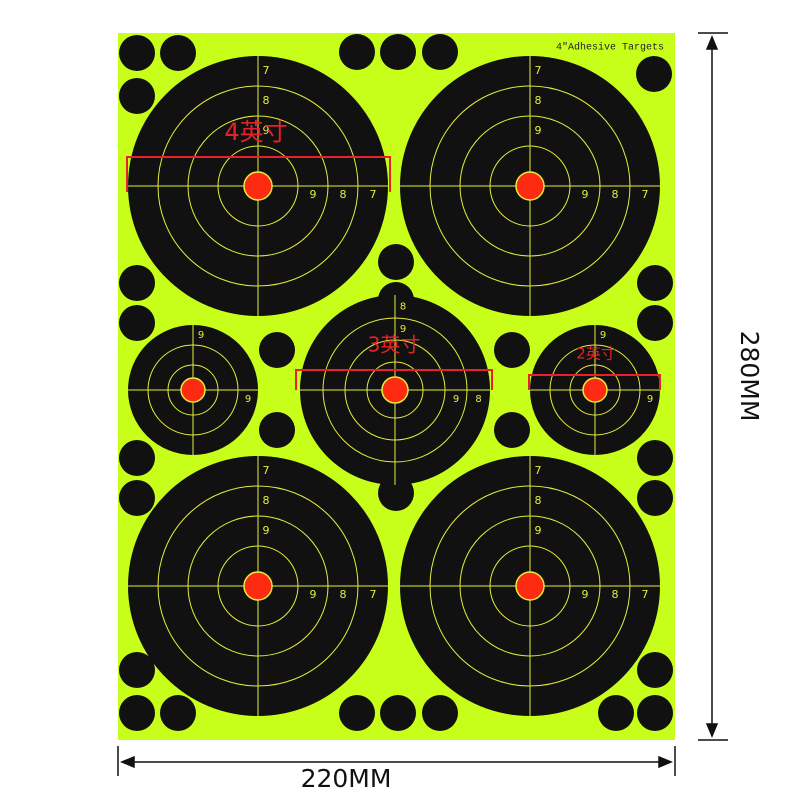  I want to click on annotation: 2英寸, so click(596, 354).